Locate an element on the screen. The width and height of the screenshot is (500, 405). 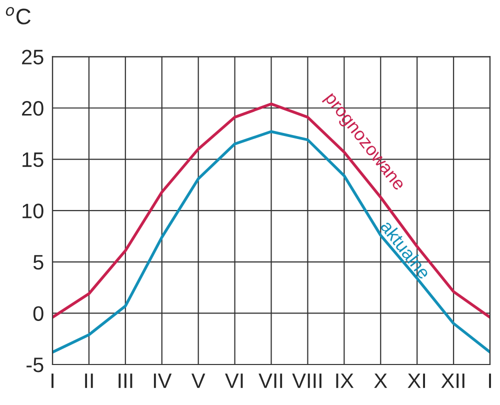
y-tick-label: 25 is located at coordinates (33, 57).